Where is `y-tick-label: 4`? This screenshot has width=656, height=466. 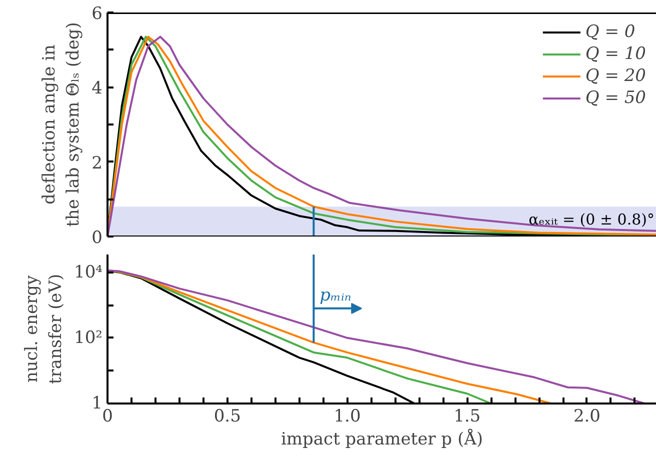
y-tick-label: 4 is located at coordinates (97, 88).